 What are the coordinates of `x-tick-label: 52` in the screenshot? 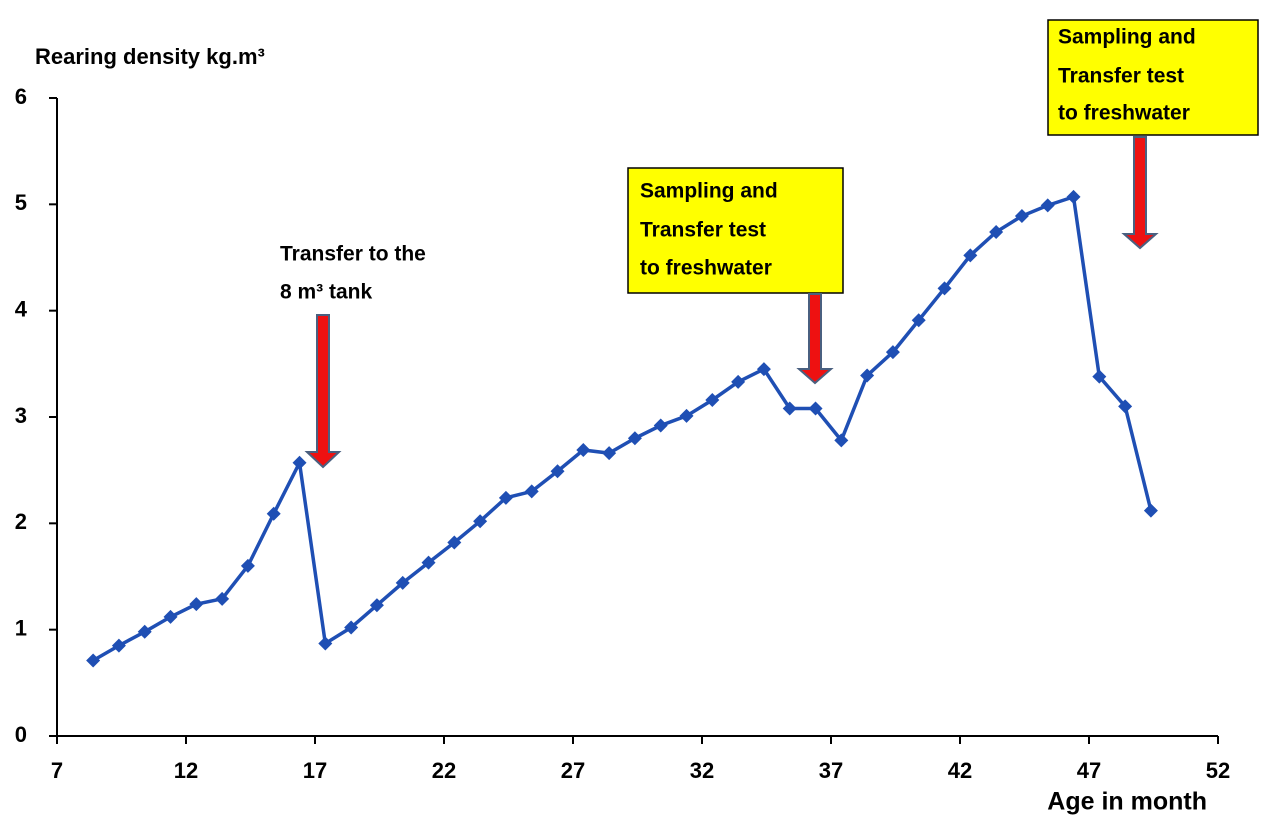 It's located at (1218, 770).